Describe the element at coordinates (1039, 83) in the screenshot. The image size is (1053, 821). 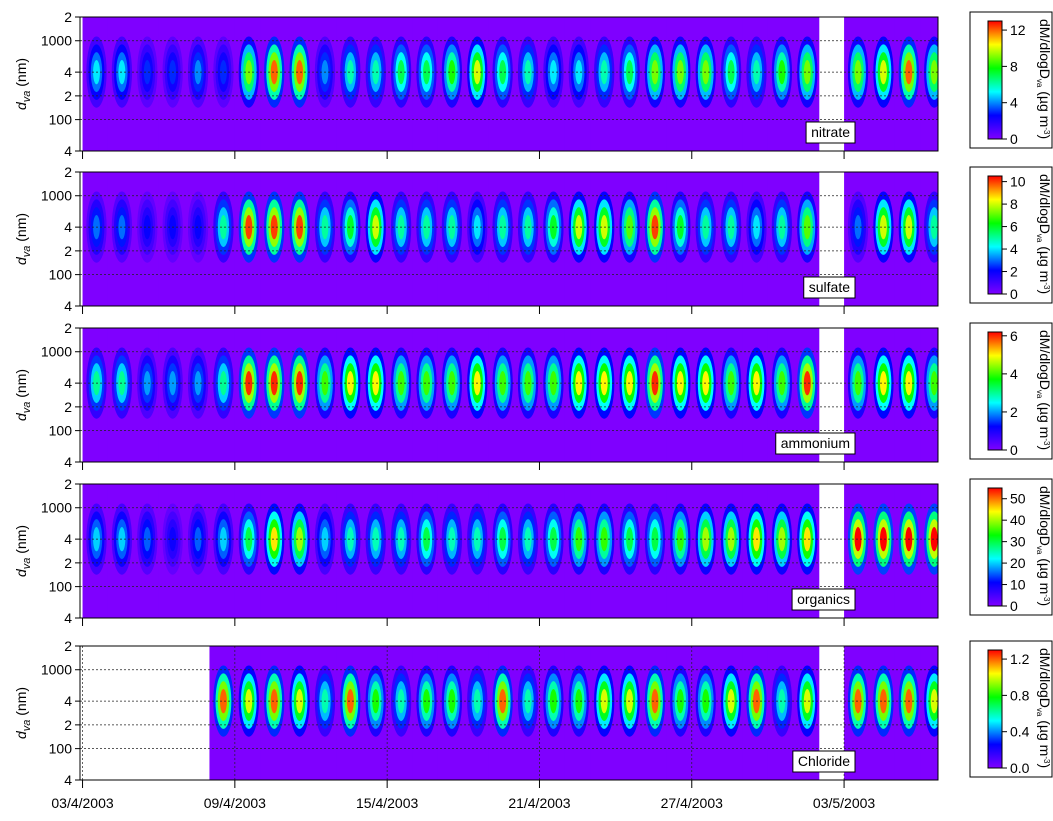
I see `colorbar-label-sub: va` at that location.